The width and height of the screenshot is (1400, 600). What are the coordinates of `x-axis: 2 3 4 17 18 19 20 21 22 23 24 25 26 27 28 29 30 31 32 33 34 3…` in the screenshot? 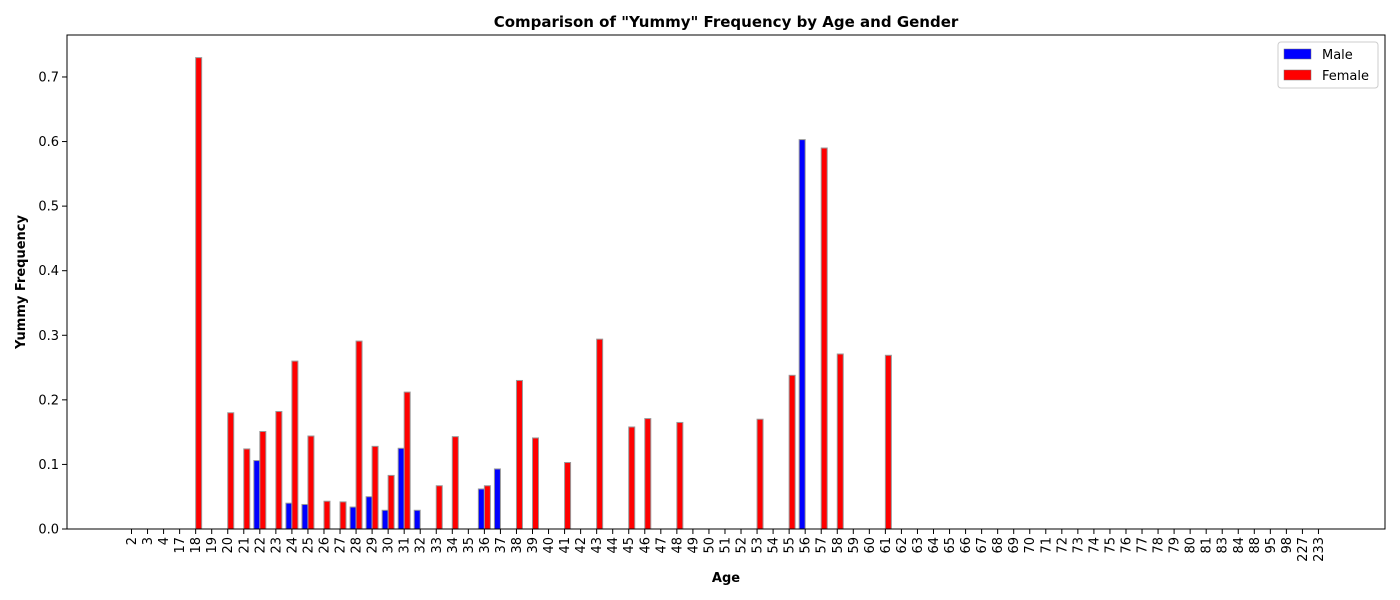 It's located at (726, 545).